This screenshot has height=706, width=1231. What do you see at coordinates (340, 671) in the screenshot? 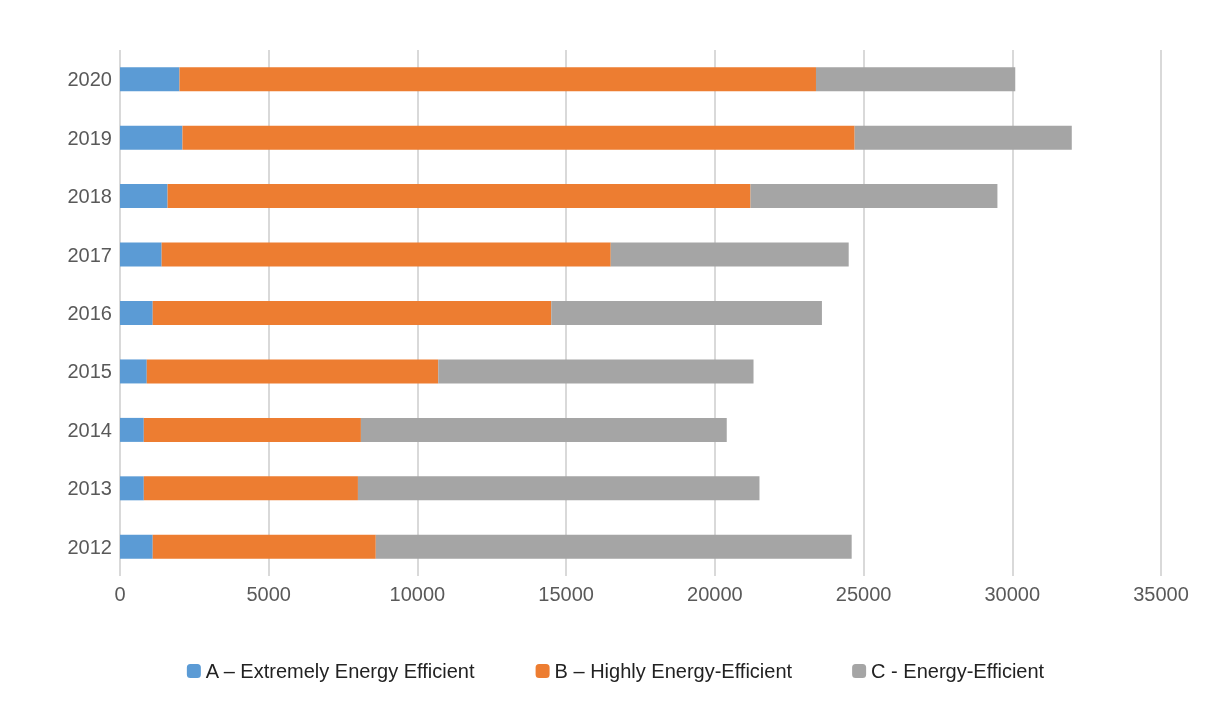
I see `legend-label: A – Extremely Energy Efficient` at bounding box center [340, 671].